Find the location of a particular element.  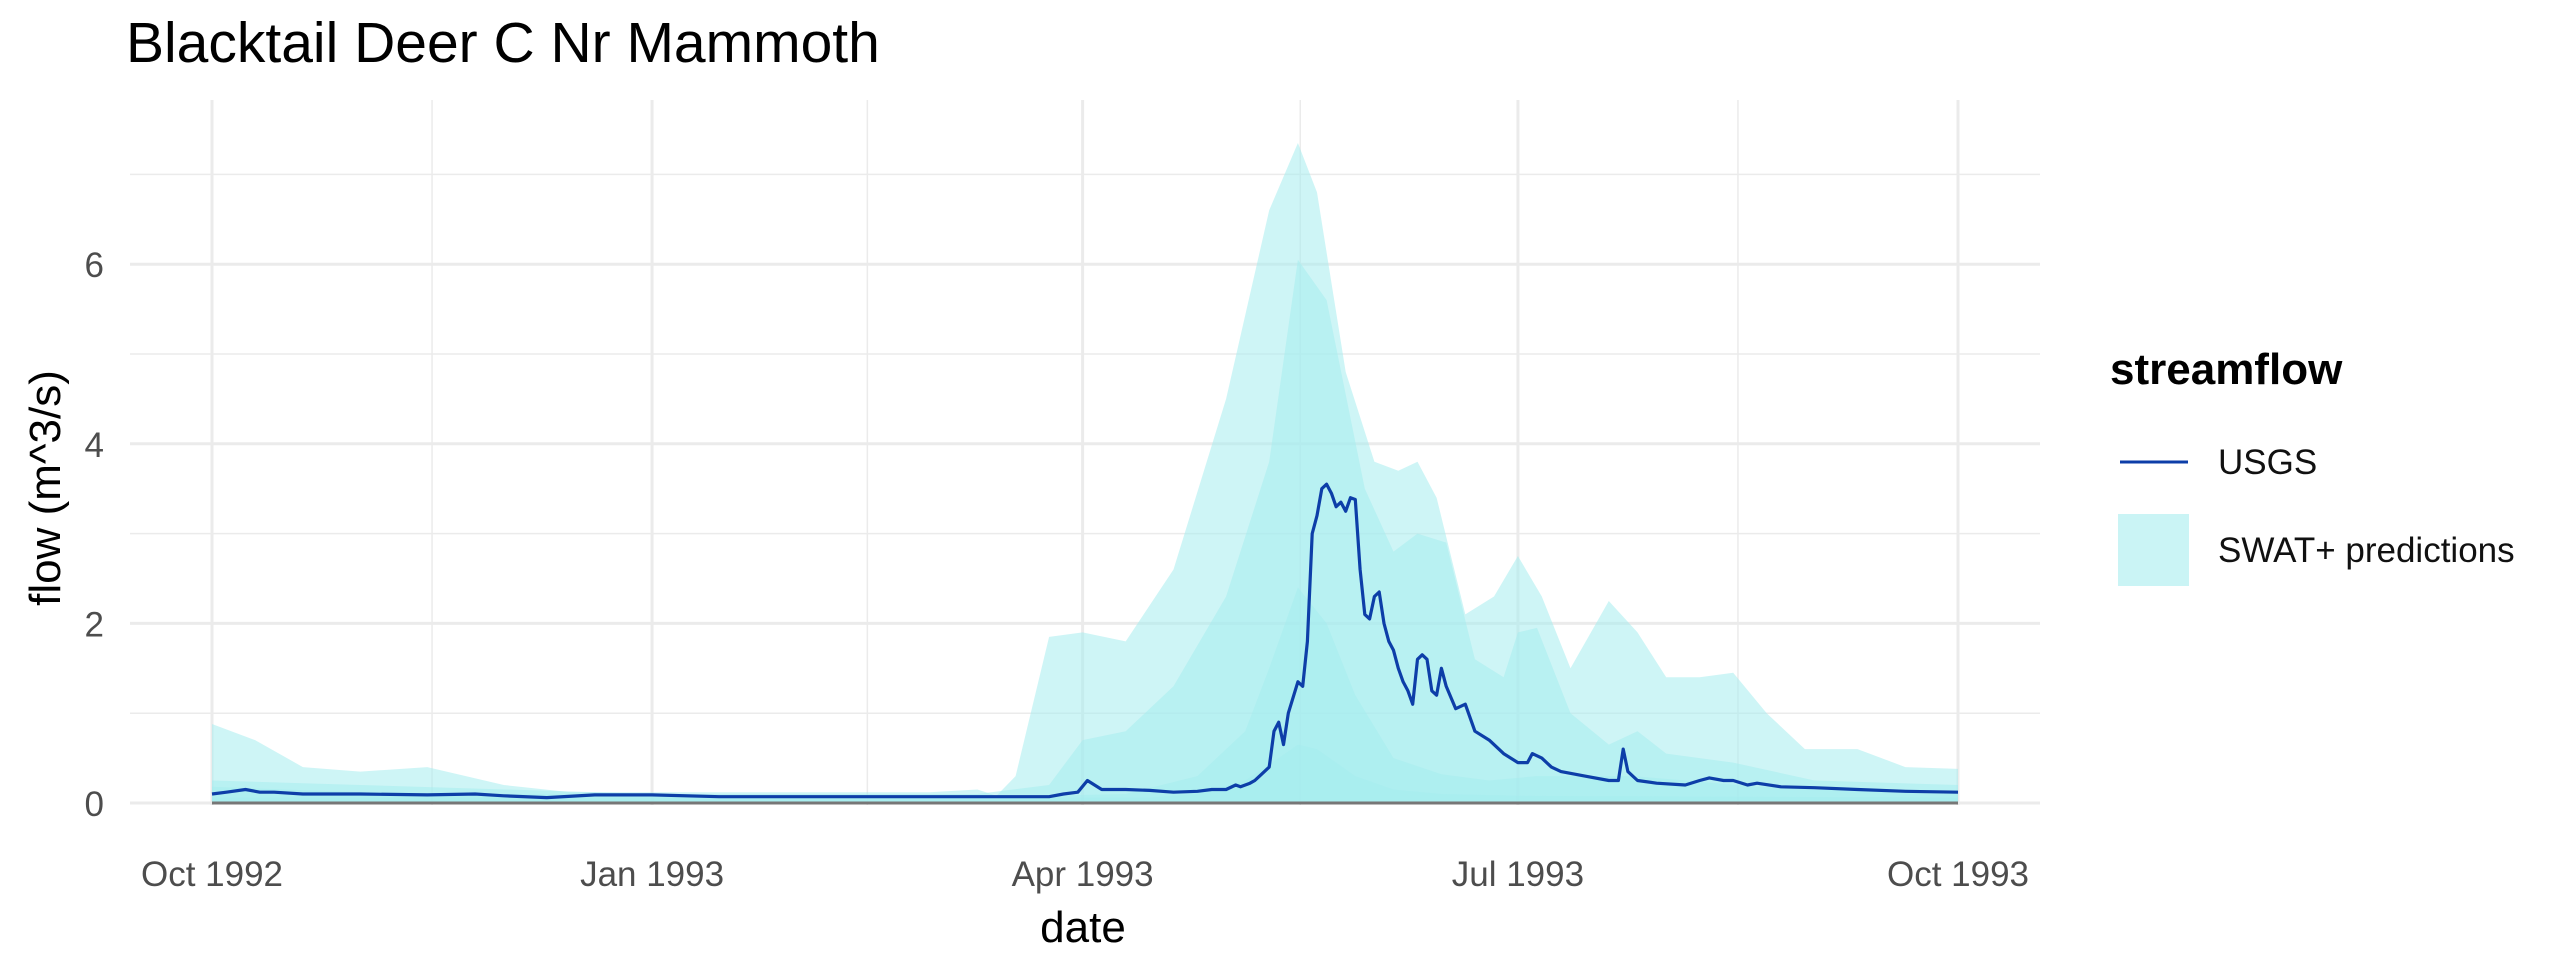

y-tick-label: 0 is located at coordinates (94, 804).